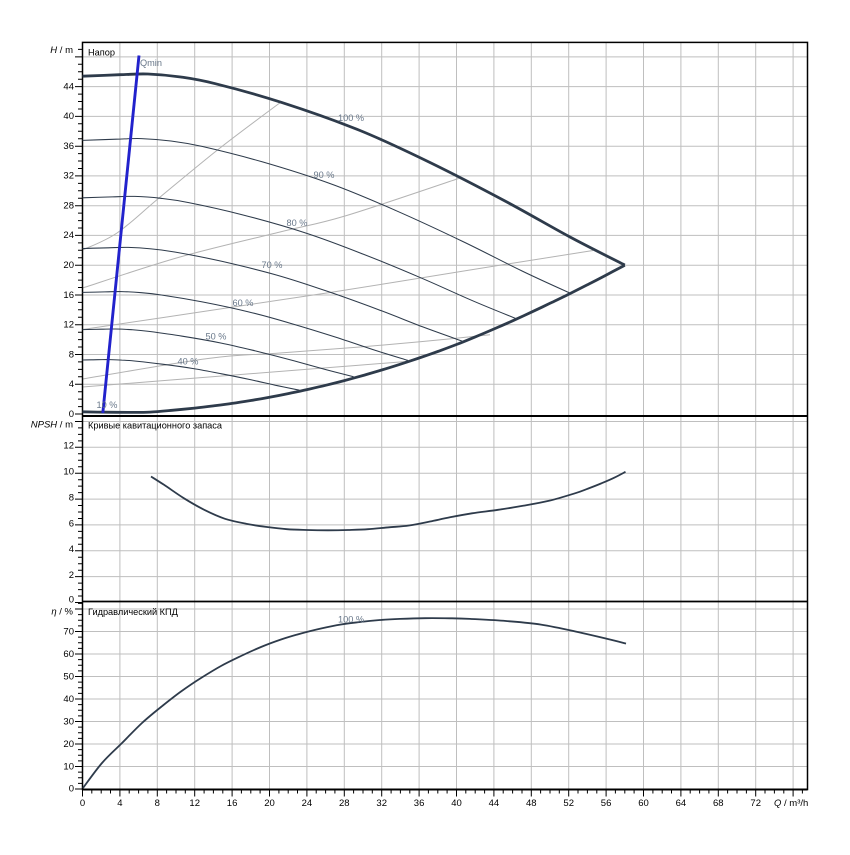 This screenshot has height=855, width=850. I want to click on svg-text: Кривые кавитационного запаса, so click(155, 426).